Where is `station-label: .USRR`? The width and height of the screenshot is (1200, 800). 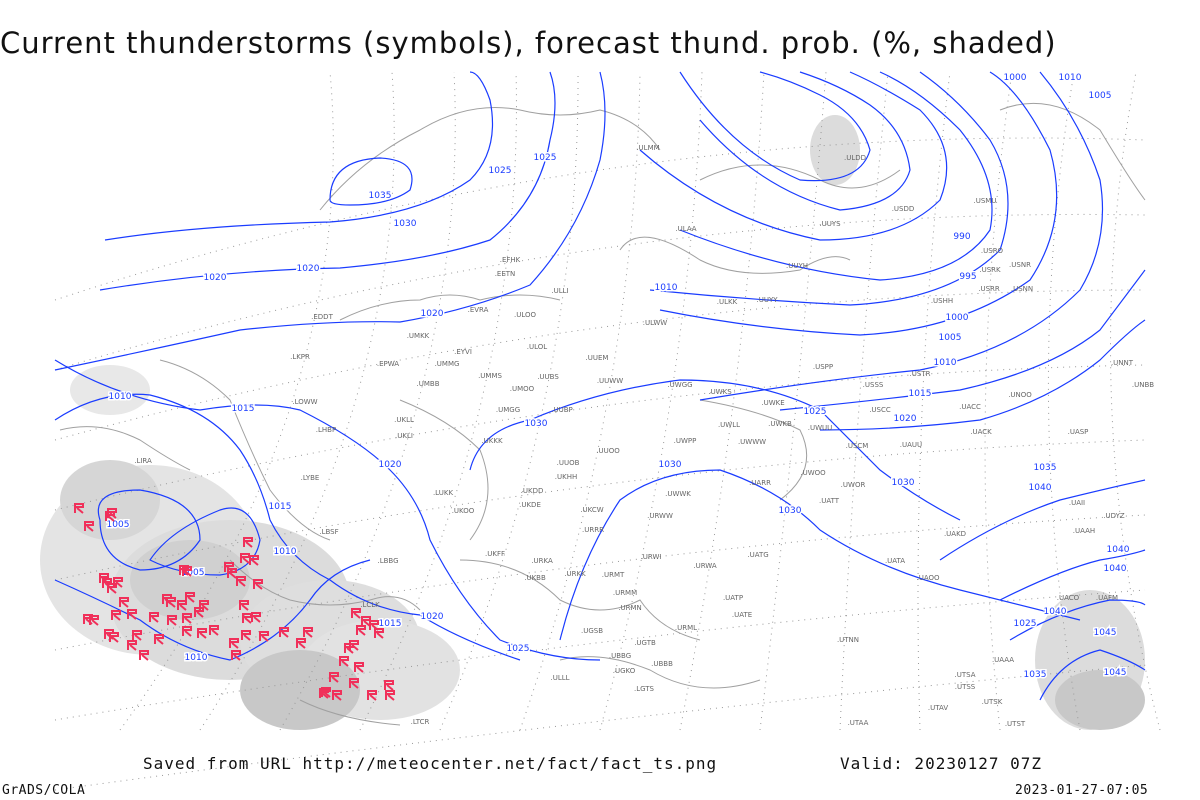 station-label: .USRR is located at coordinates (989, 289).